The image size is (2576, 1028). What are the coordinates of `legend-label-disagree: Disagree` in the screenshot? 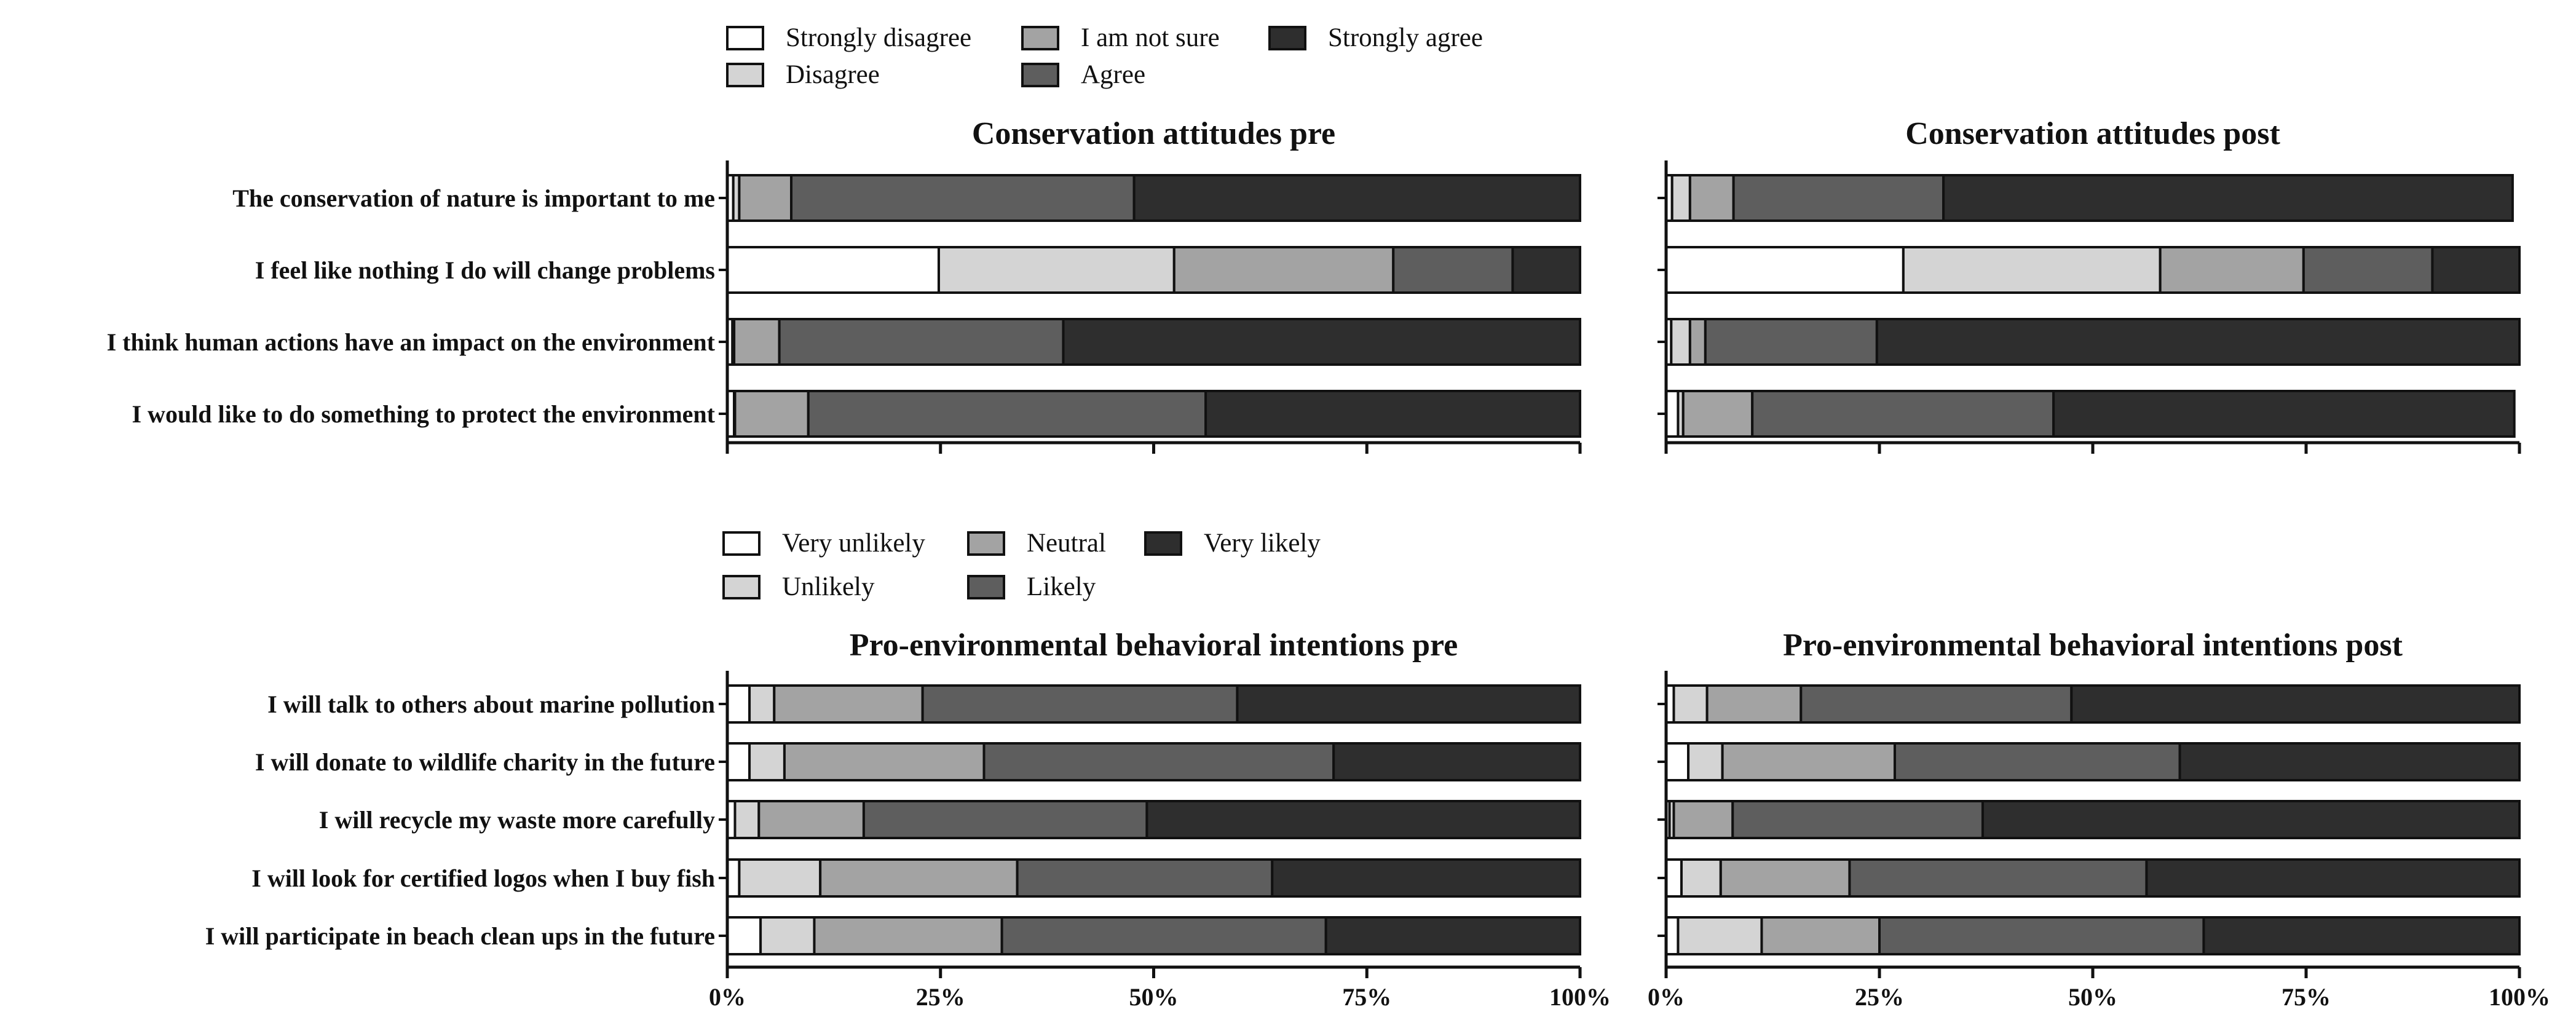 It's located at (833, 74).